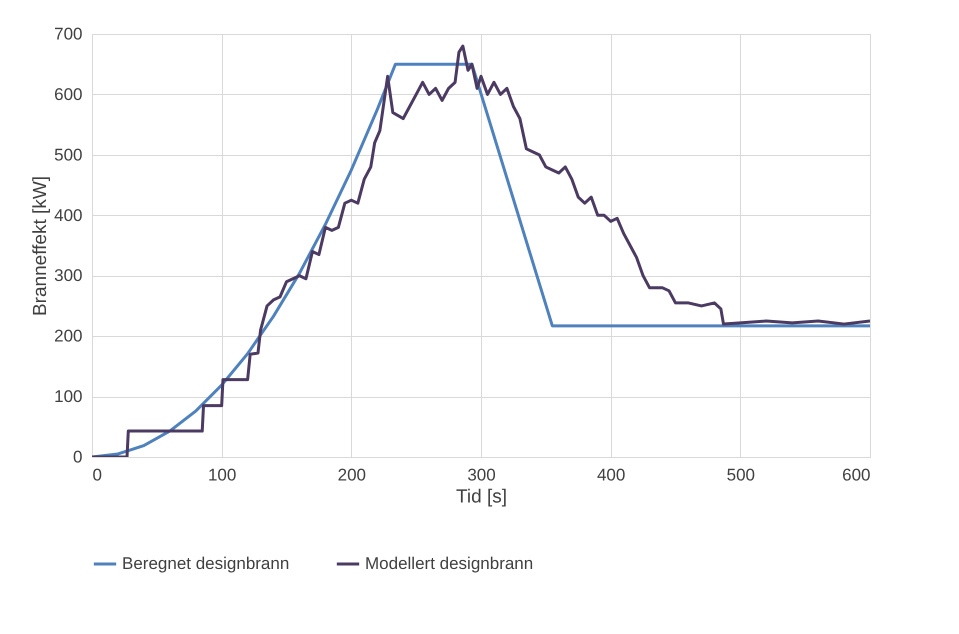 Image resolution: width=959 pixels, height=634 pixels. Describe the element at coordinates (449, 563) in the screenshot. I see `legend-label: Modellert designbrann` at that location.